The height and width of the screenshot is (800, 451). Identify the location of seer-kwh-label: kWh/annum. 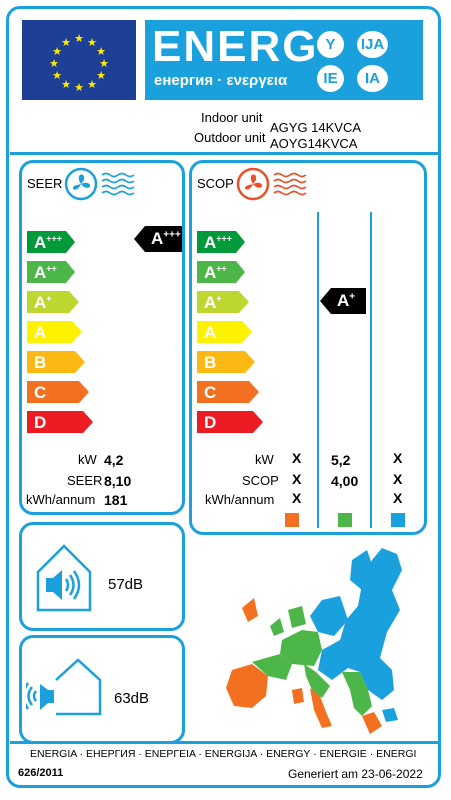
(61, 499).